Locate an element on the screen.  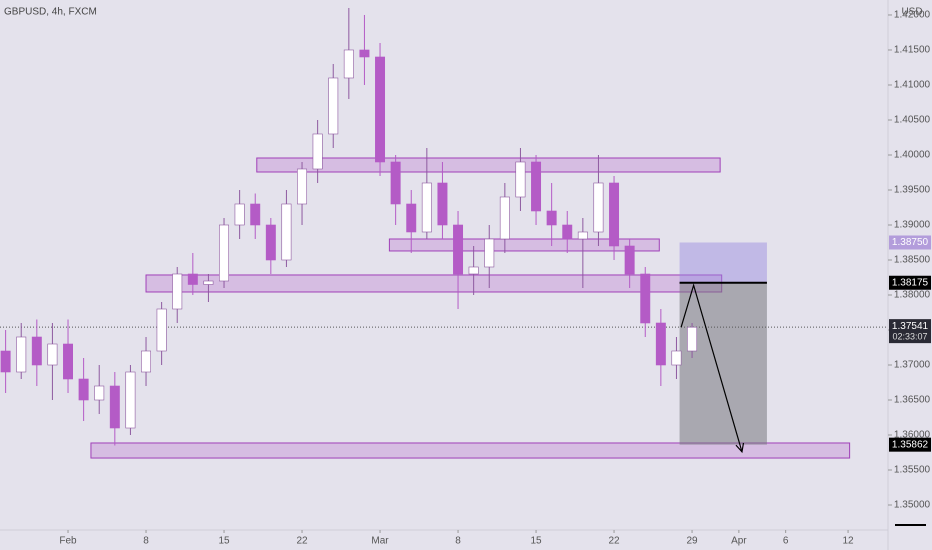
y-tick-label: 1.35000 is located at coordinates (912, 505).